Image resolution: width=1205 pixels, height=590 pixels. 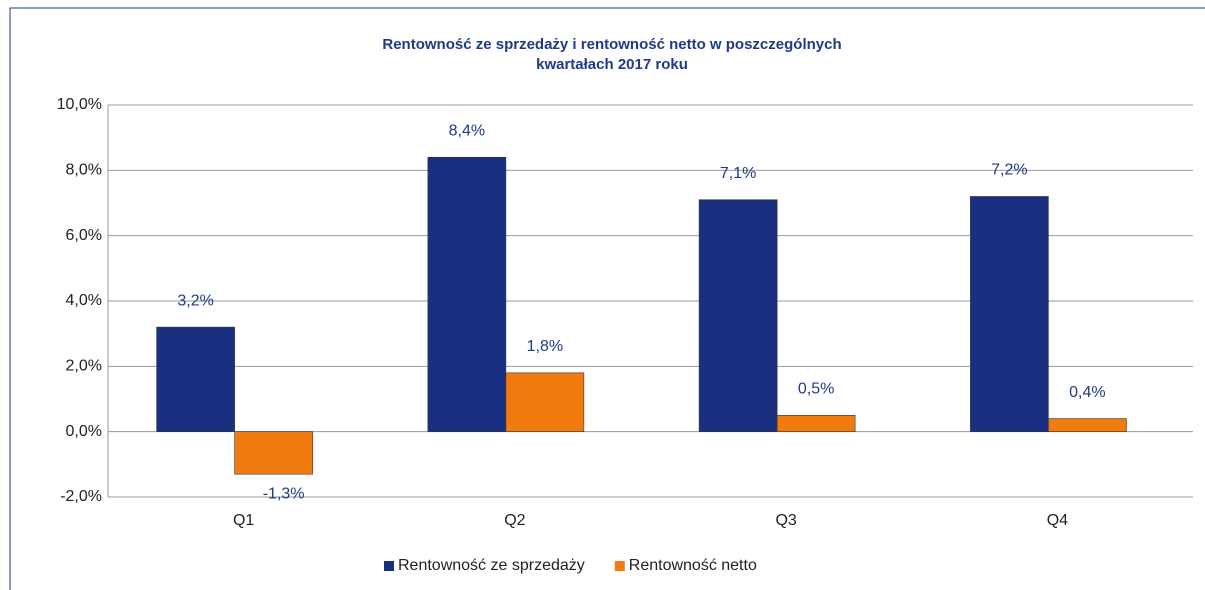 What do you see at coordinates (81, 496) in the screenshot?
I see `y-tick-label: -2,0%` at bounding box center [81, 496].